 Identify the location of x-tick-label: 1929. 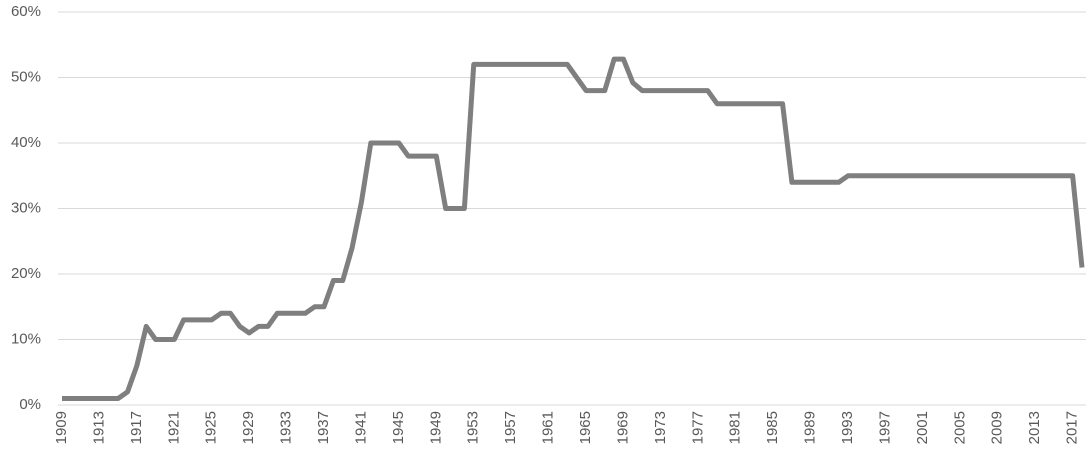
(248, 427).